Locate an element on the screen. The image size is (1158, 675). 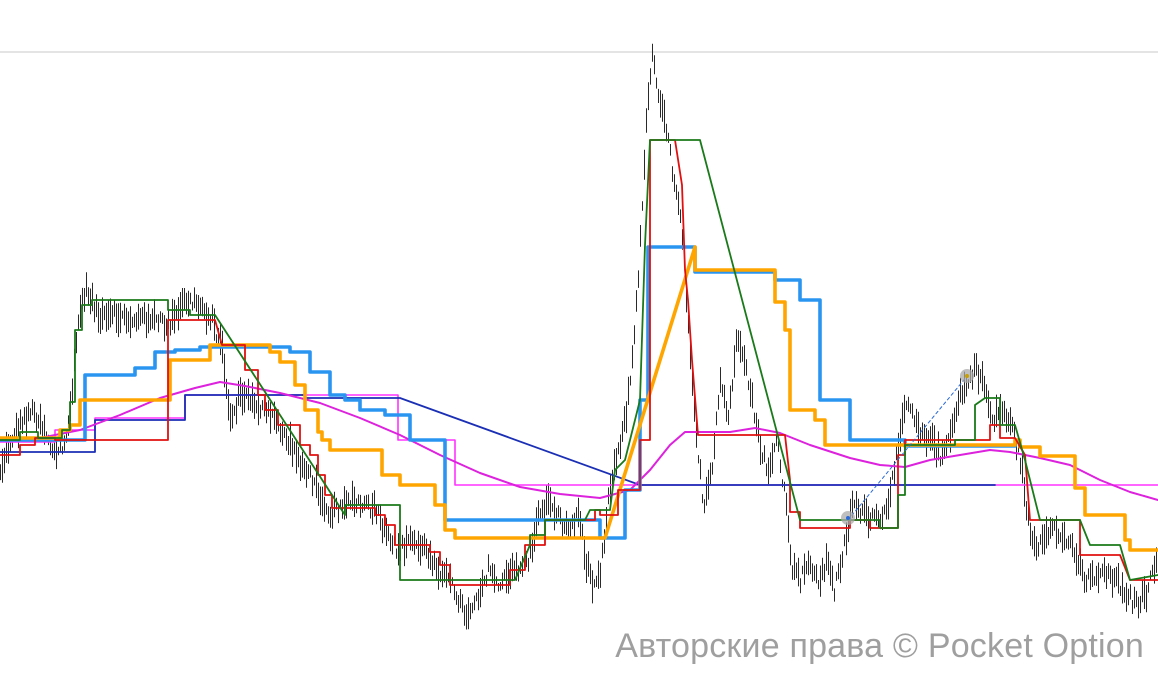
projection-dashed-series is located at coordinates (908, 447).